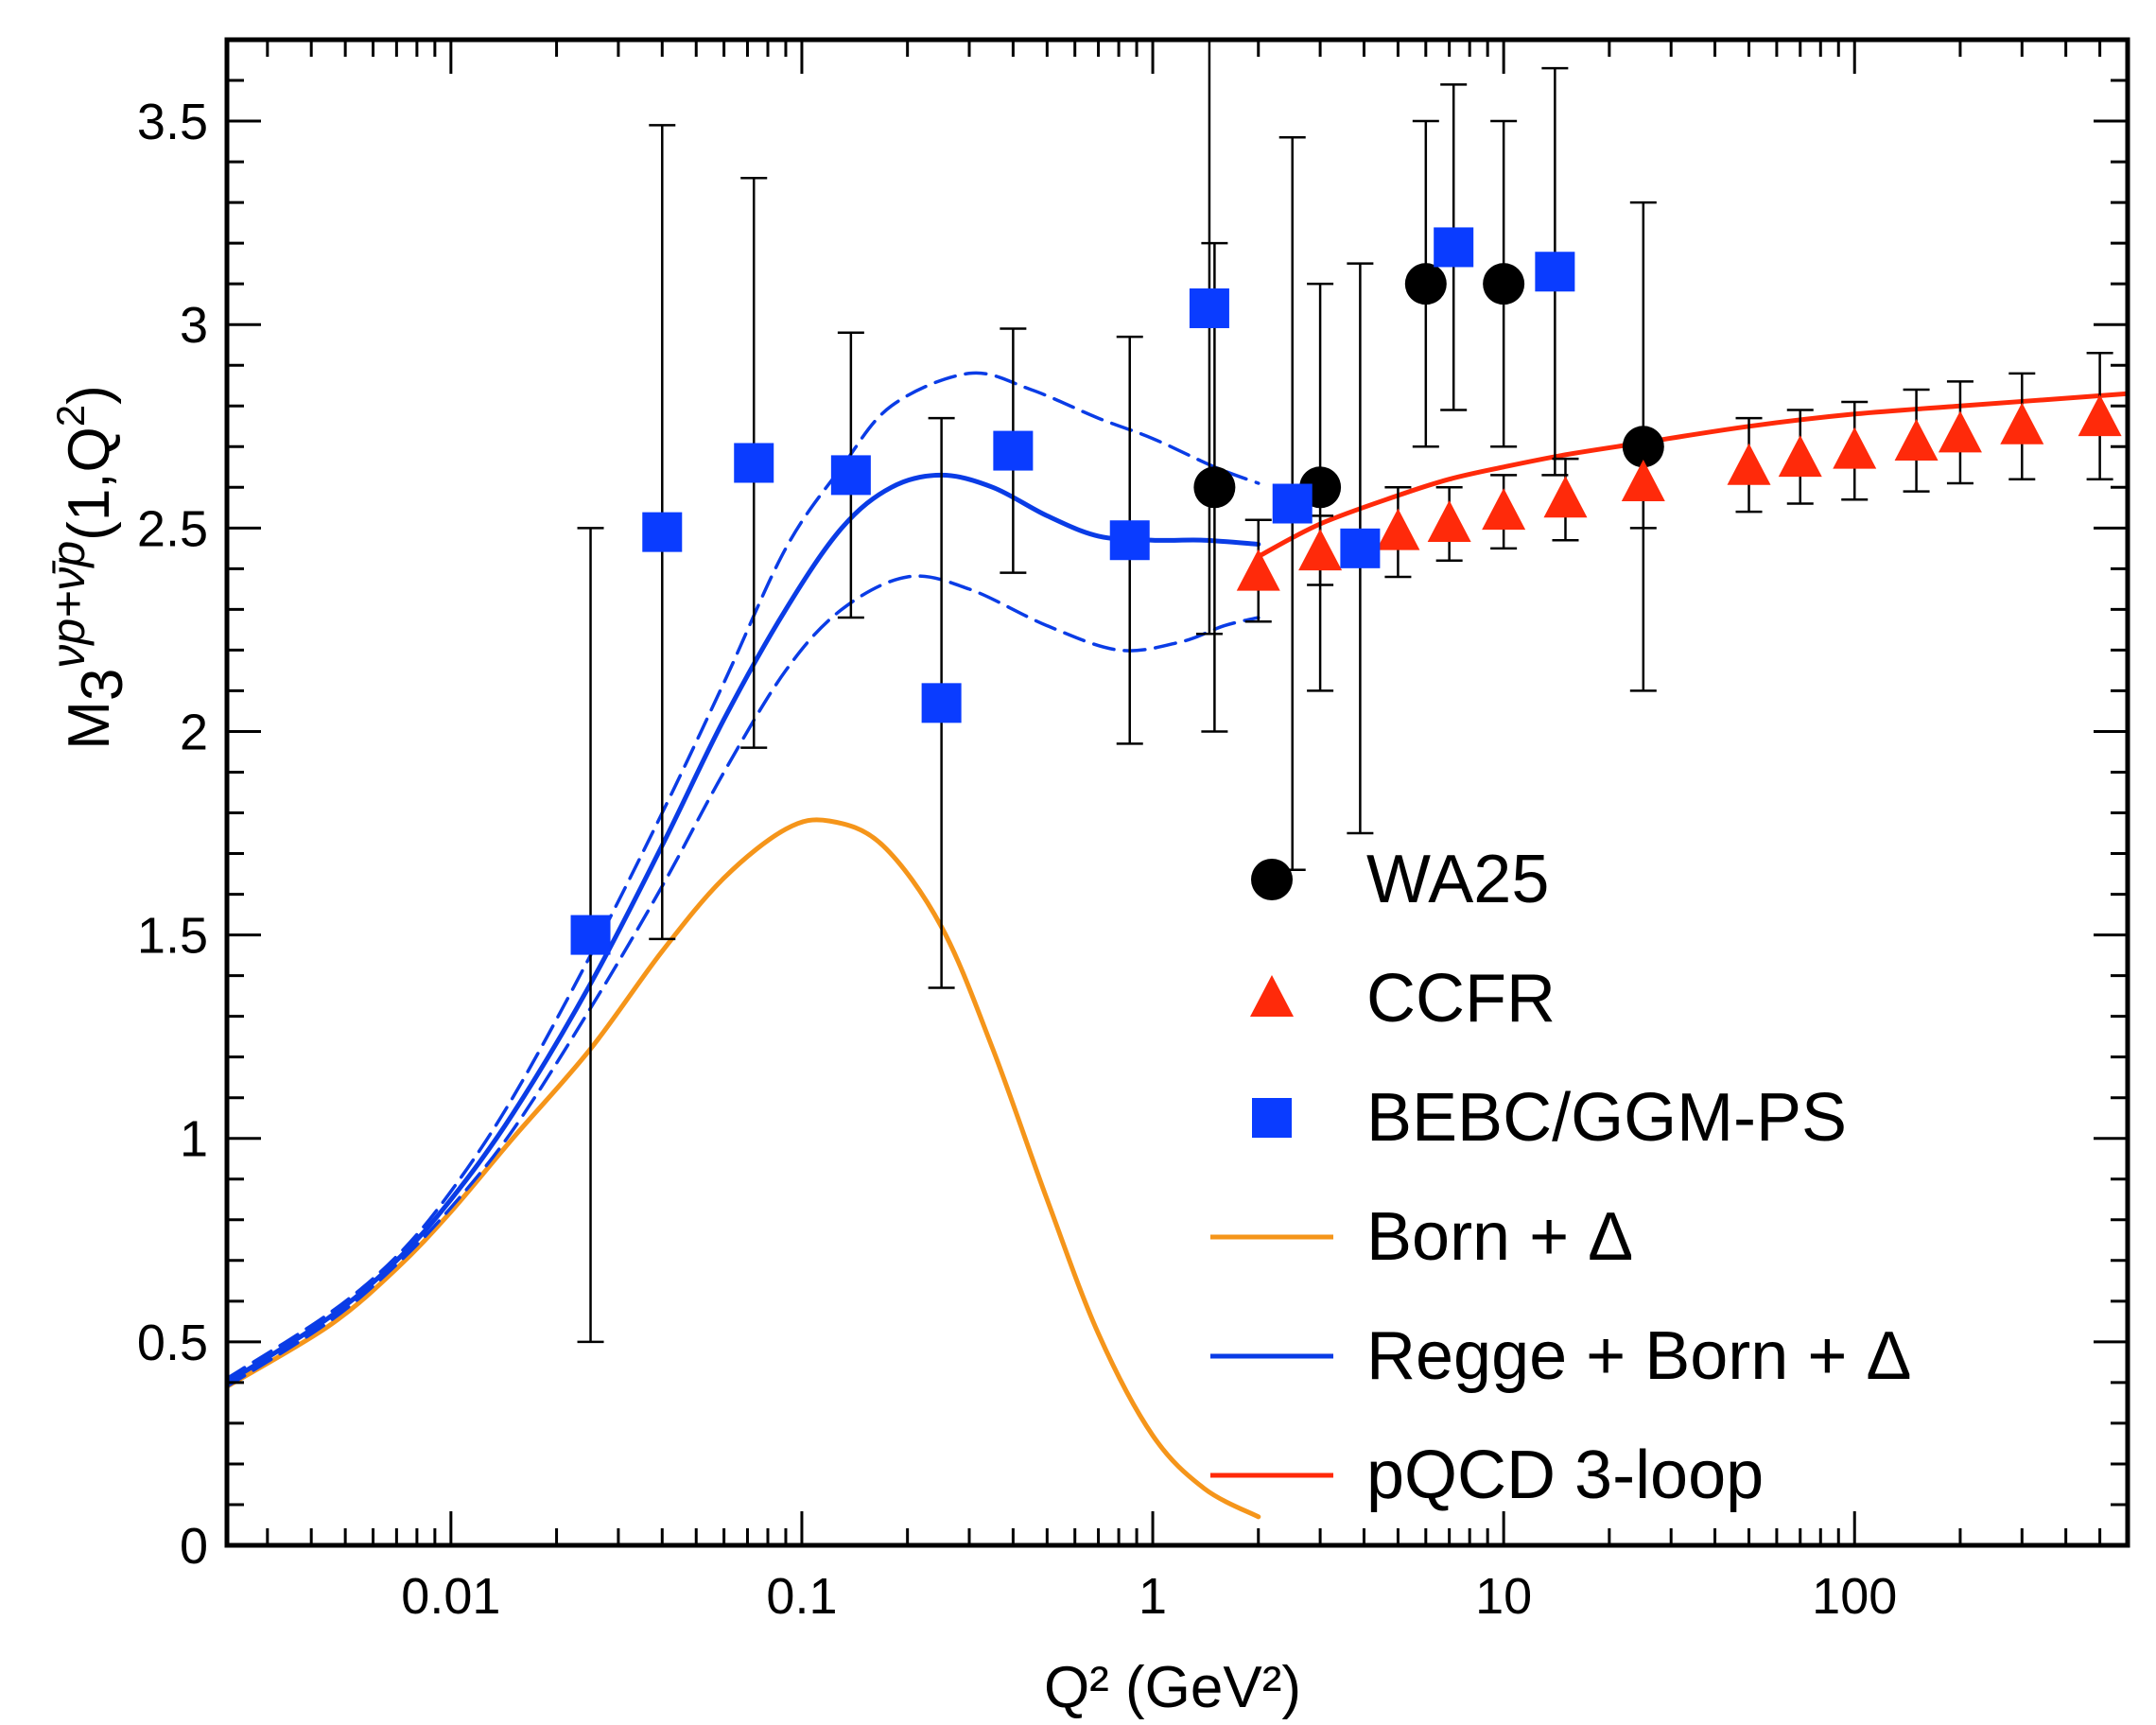 Image resolution: width=2156 pixels, height=1725 pixels. What do you see at coordinates (1153, 1596) in the screenshot?
I see `x-tick-label: 1` at bounding box center [1153, 1596].